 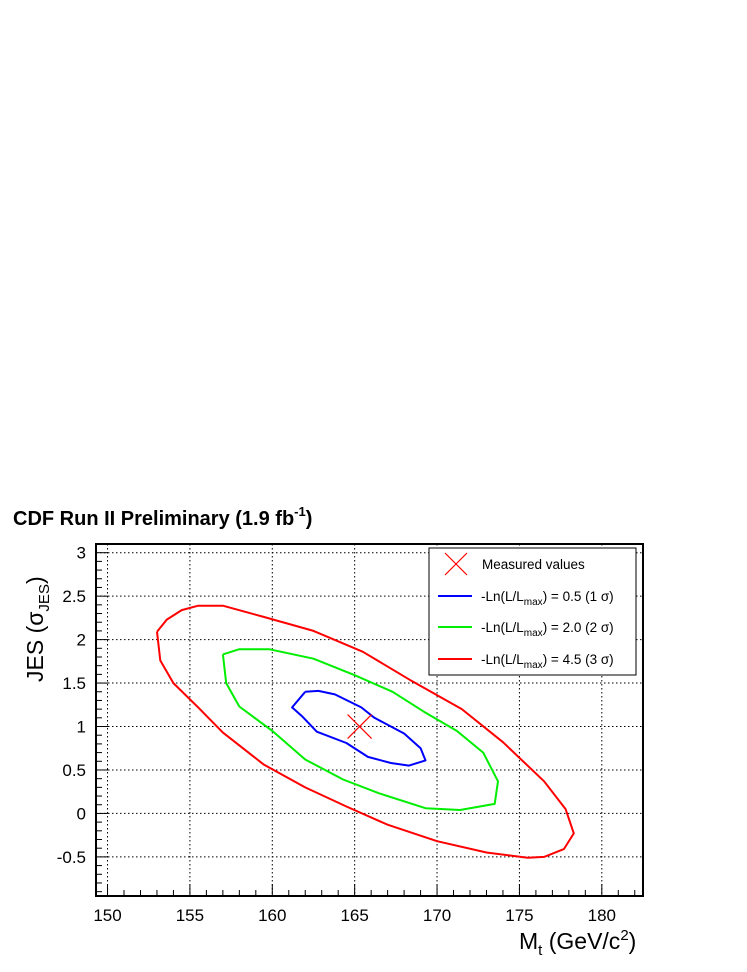 I want to click on x-tick-label: 180, so click(x=602, y=915).